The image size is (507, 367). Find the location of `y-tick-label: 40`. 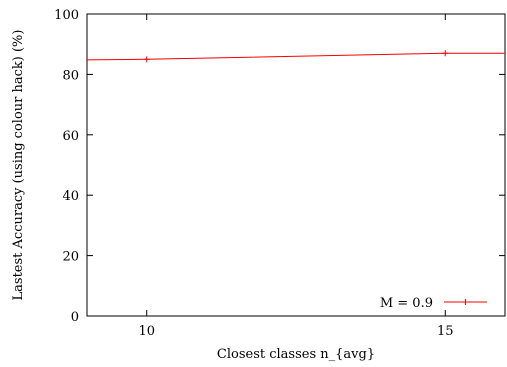

y-tick-label: 40 is located at coordinates (70, 196).